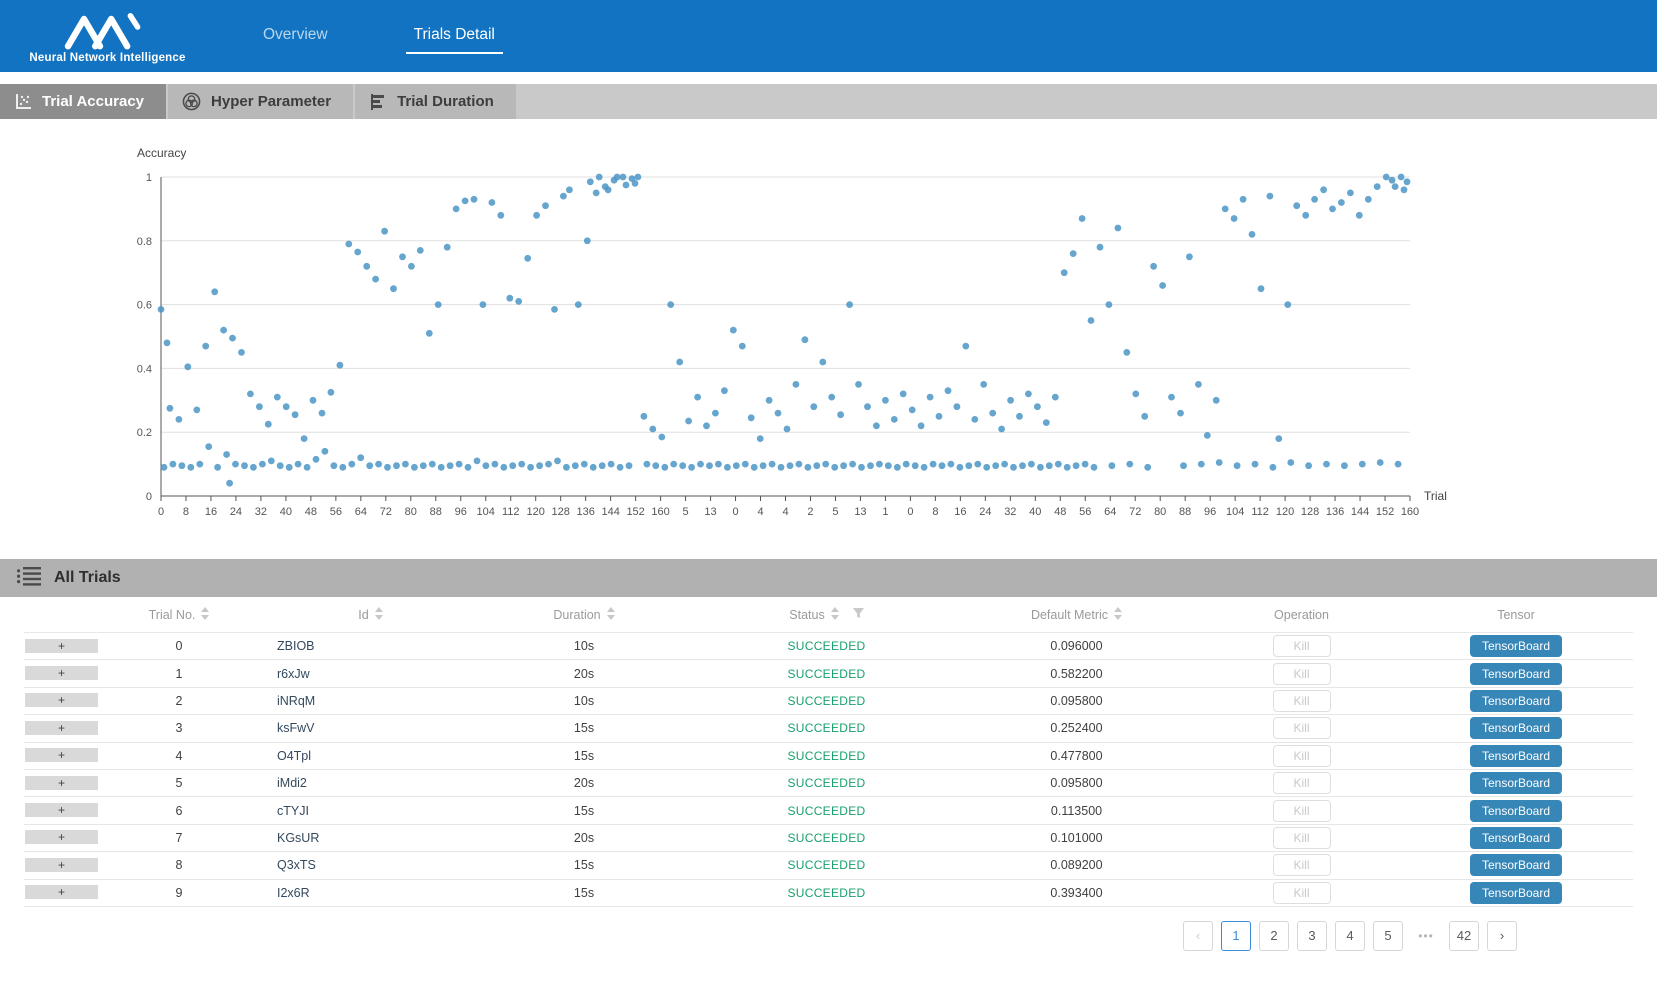  Describe the element at coordinates (296, 728) in the screenshot. I see `trial-id-cell: ksFwV` at that location.